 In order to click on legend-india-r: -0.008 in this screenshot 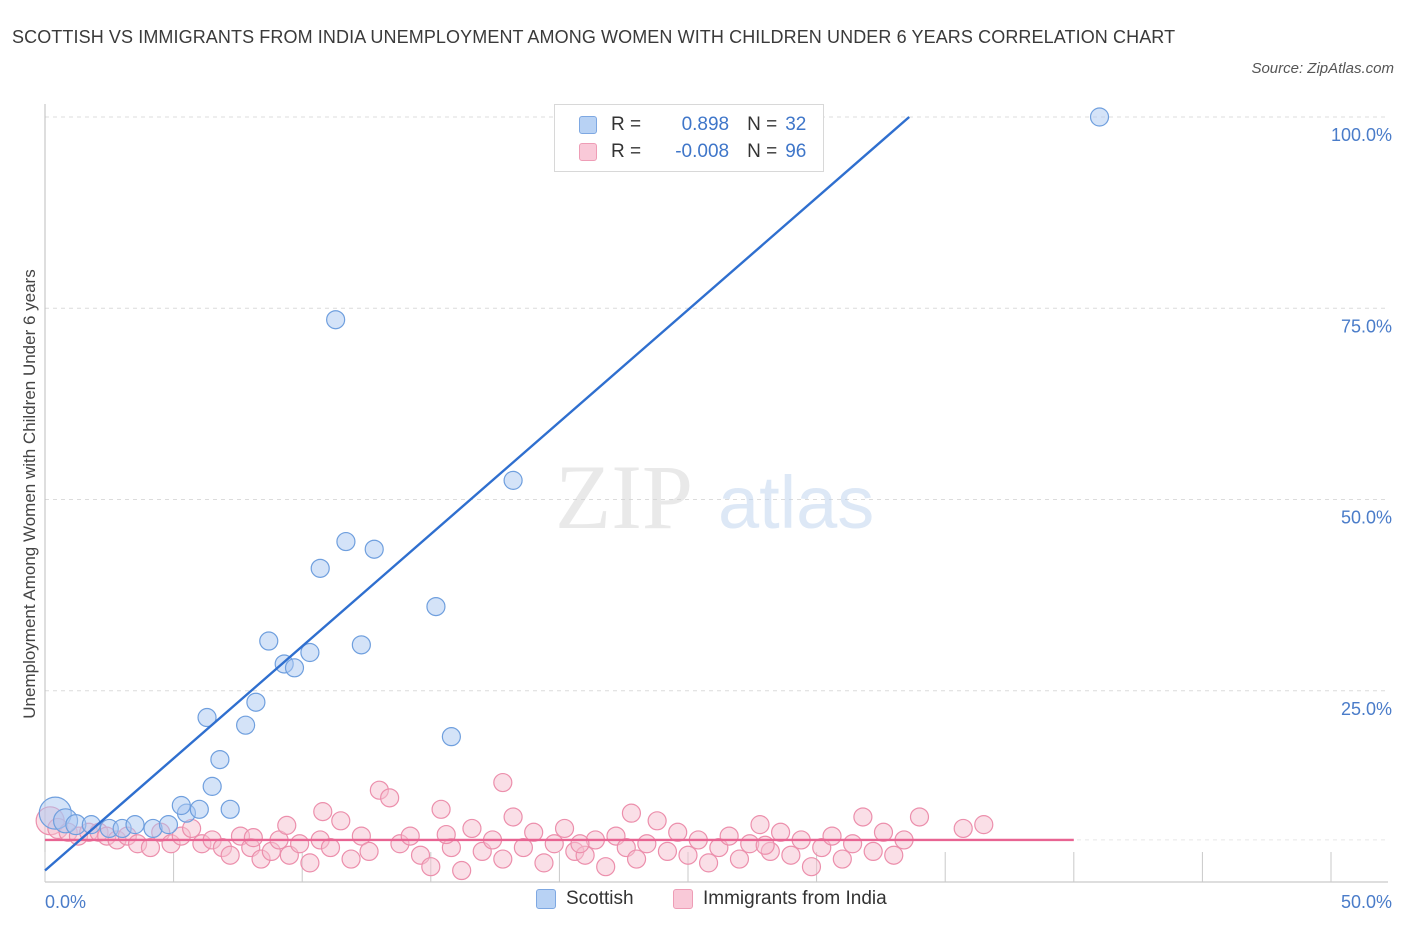, I will do `click(702, 151)`.